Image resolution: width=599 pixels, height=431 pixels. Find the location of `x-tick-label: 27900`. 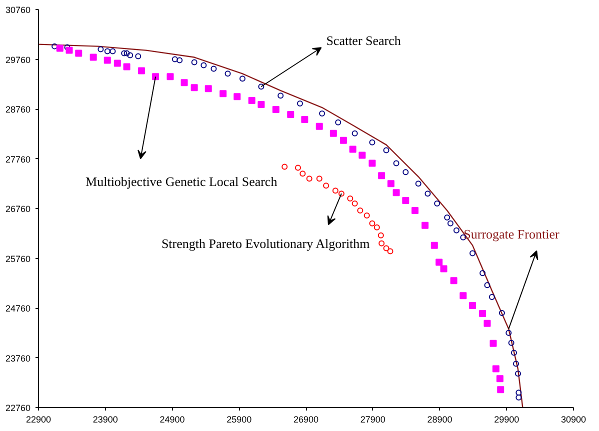

x-tick-label: 27900 is located at coordinates (373, 419).